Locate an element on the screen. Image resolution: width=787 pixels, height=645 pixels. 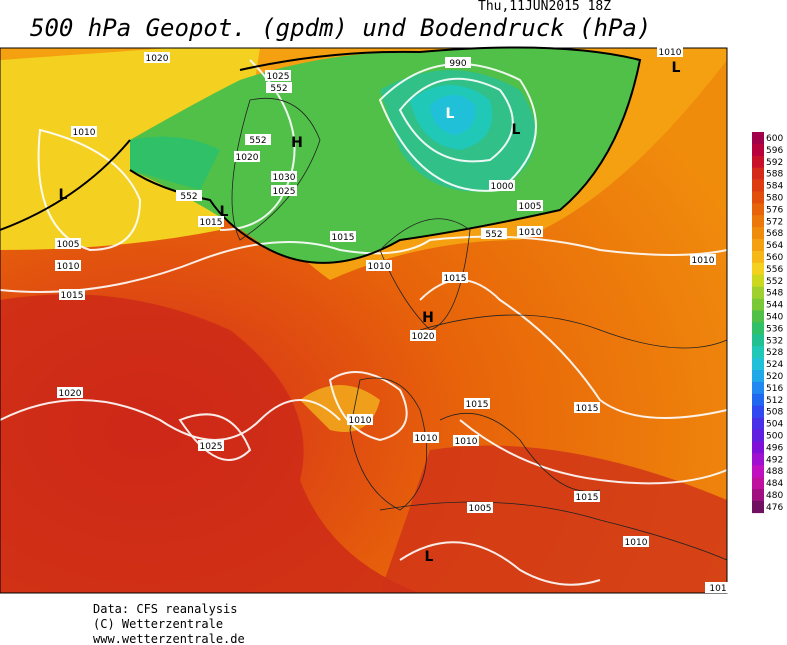
footer-line: Data: CFS reanalysis is located at coordinates (165, 609).